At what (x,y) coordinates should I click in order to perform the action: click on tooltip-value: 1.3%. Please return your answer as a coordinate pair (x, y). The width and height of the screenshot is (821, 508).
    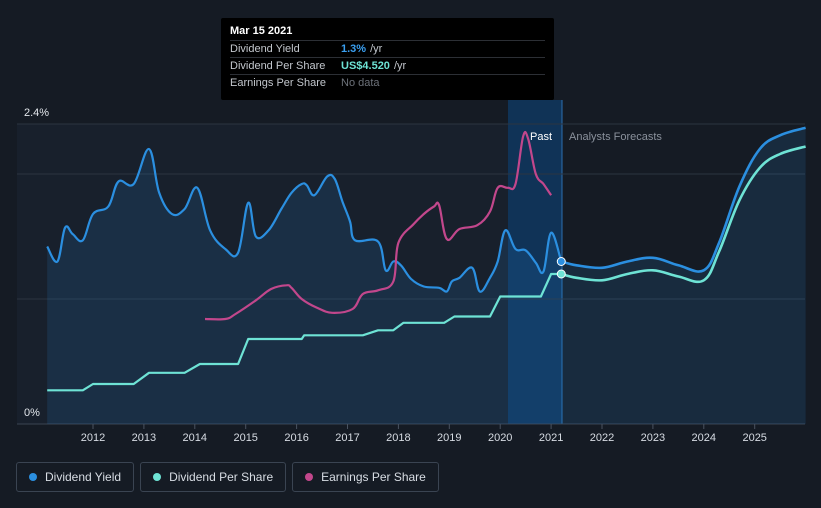
    Looking at the image, I should click on (354, 49).